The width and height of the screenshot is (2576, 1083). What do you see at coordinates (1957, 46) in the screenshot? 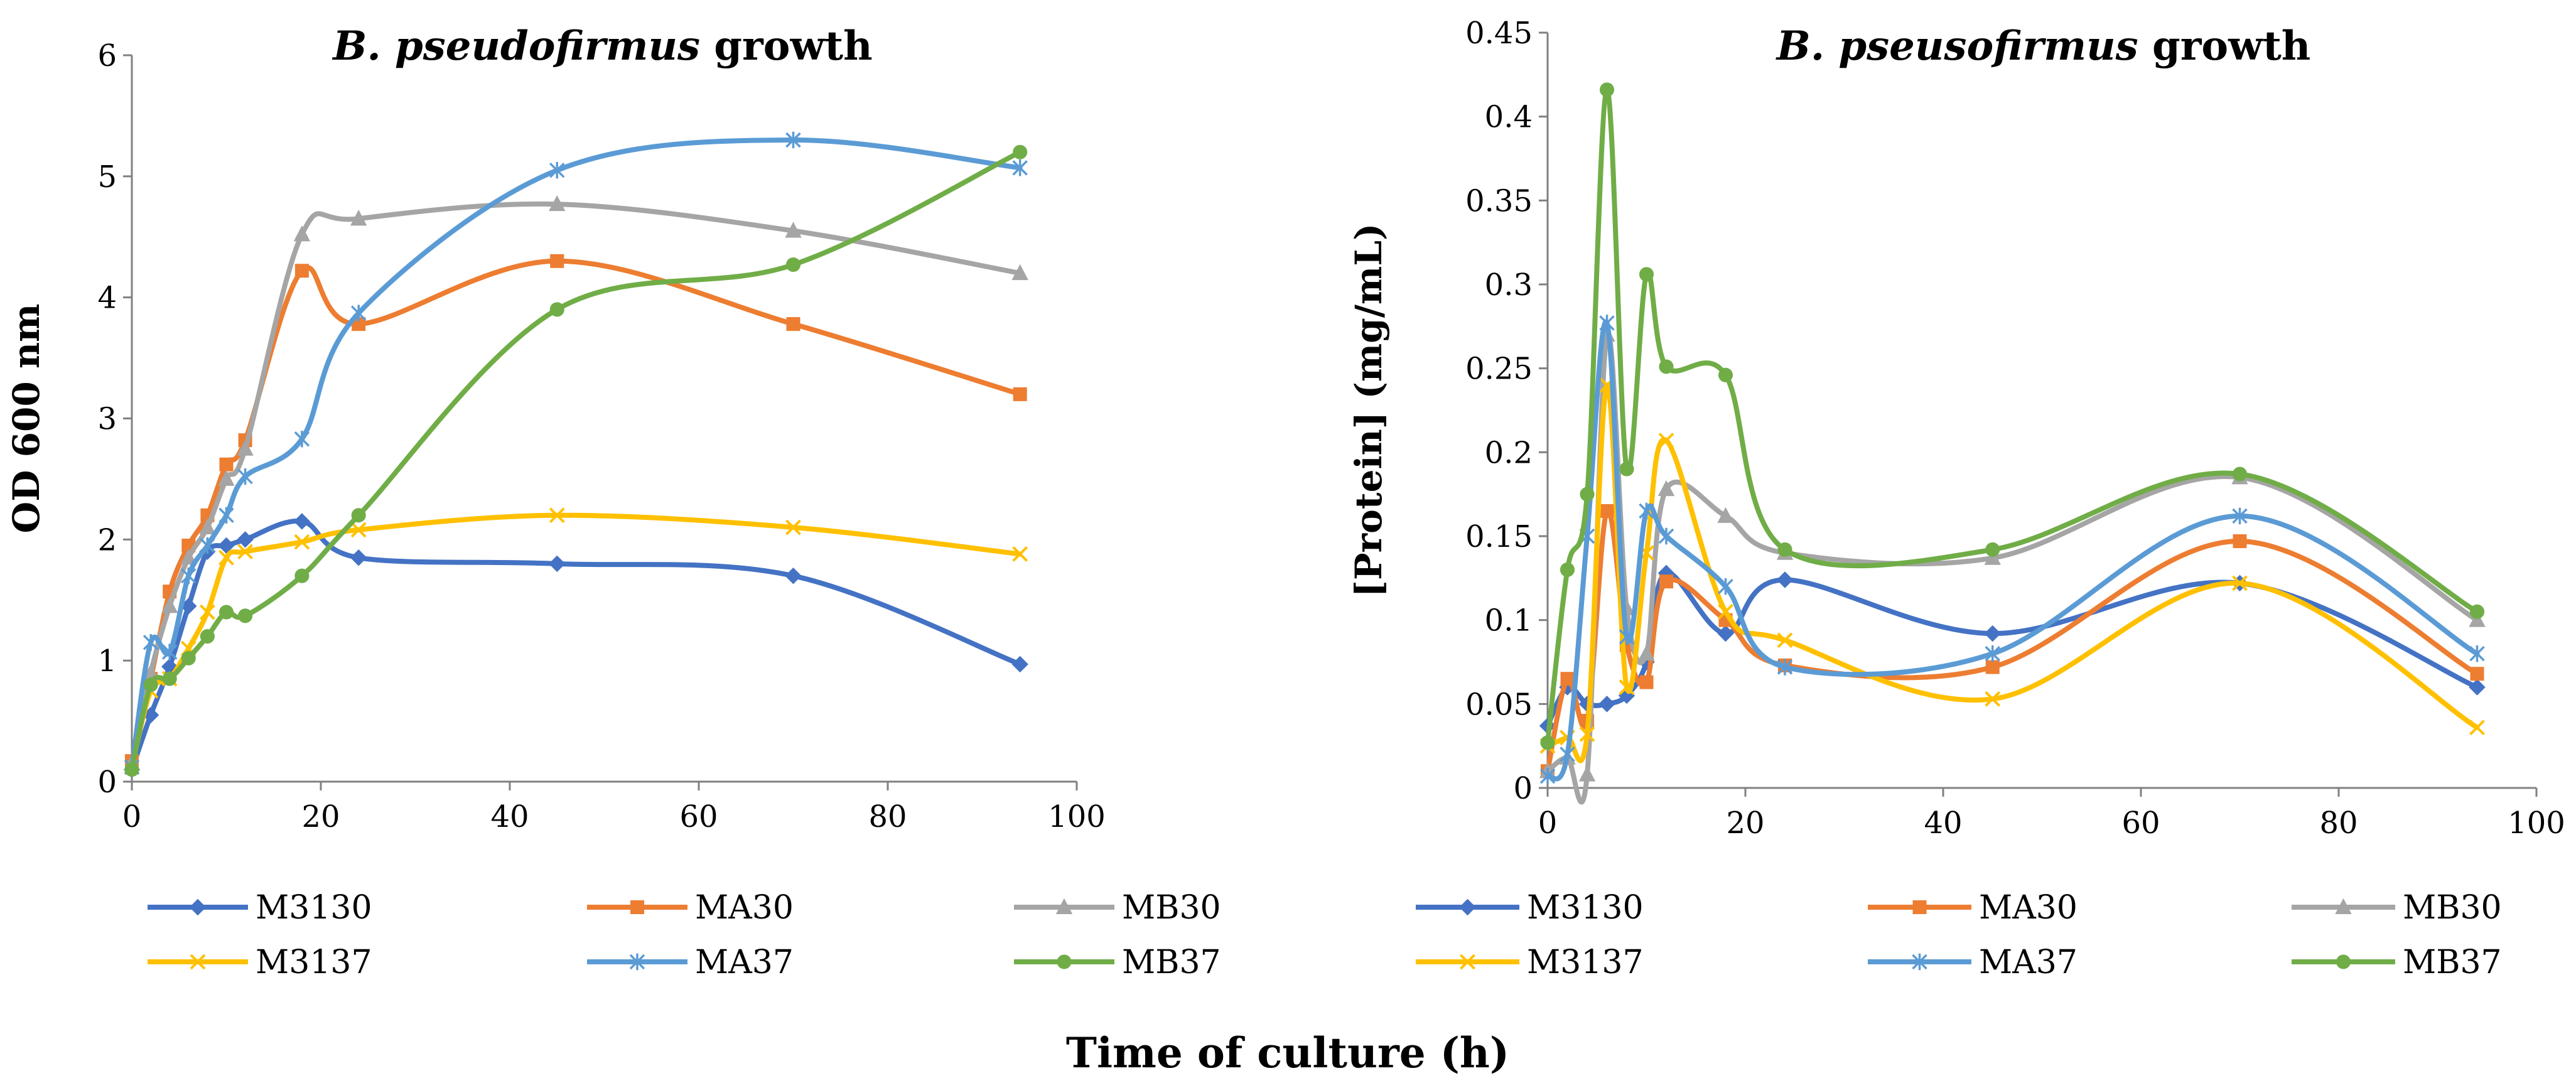
I see `chart-title-species: B. pseusofirmus` at bounding box center [1957, 46].